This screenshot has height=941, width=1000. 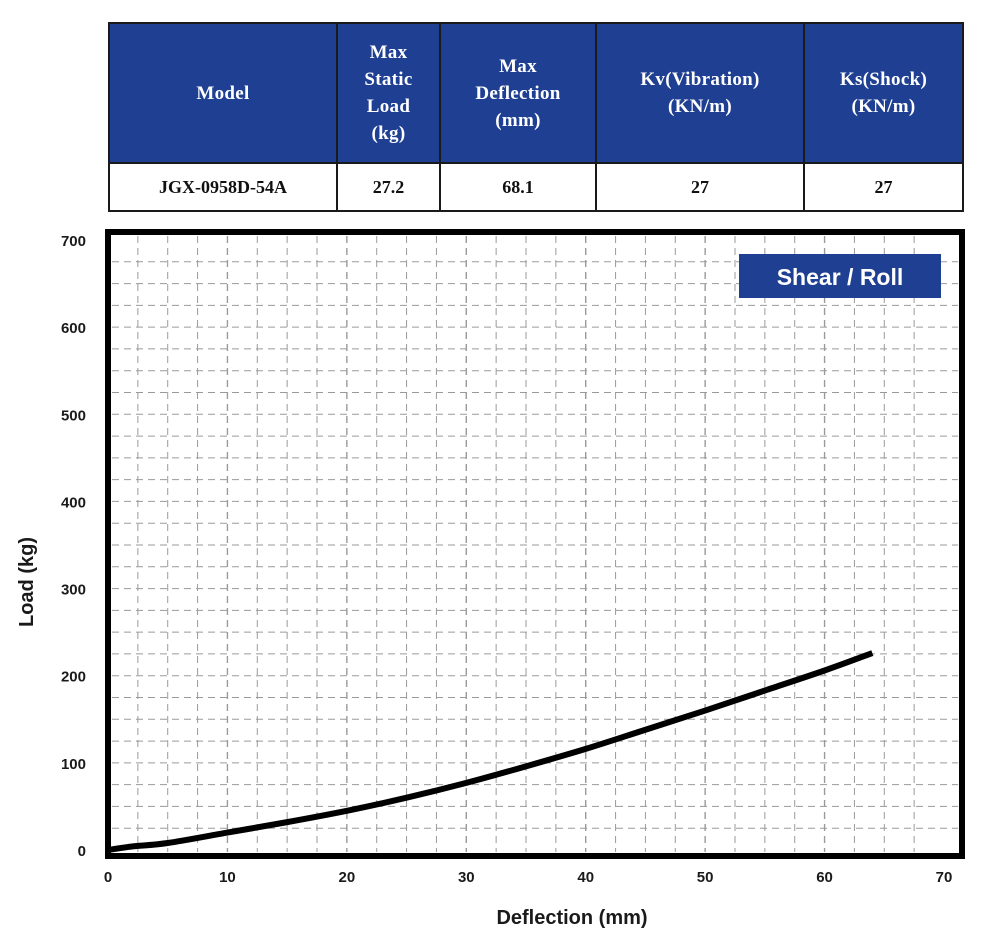 I want to click on legend-badge-text: Shear / Roll, so click(x=840, y=277).